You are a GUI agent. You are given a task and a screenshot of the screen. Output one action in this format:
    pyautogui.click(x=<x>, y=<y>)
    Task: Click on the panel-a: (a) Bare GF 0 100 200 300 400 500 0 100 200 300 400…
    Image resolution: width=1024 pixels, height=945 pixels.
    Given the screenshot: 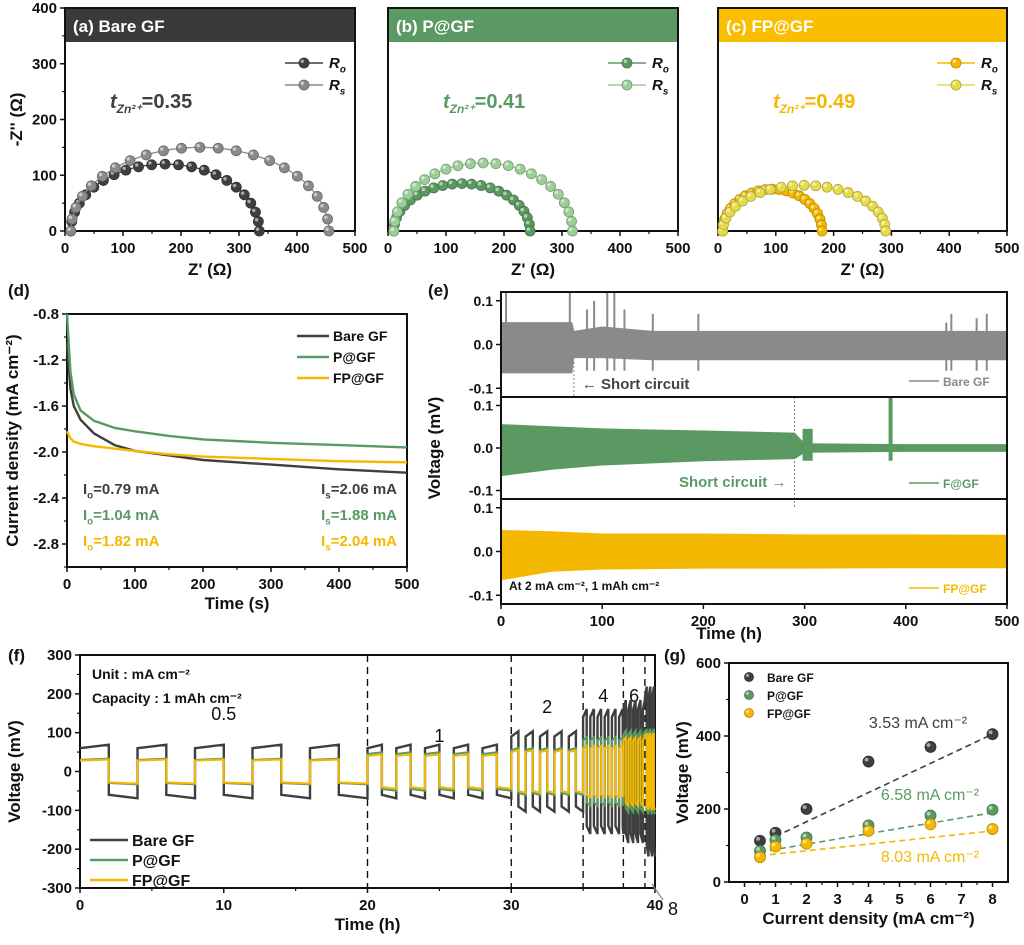 What is the action you would take?
    pyautogui.click(x=187, y=139)
    